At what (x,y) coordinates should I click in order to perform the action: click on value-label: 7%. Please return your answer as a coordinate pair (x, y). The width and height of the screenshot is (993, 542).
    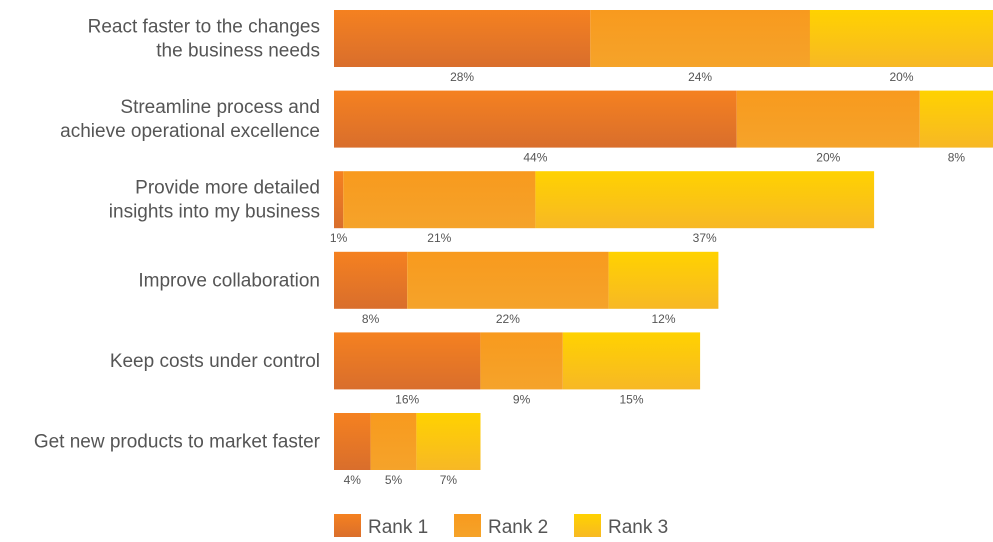
    Looking at the image, I should click on (449, 480).